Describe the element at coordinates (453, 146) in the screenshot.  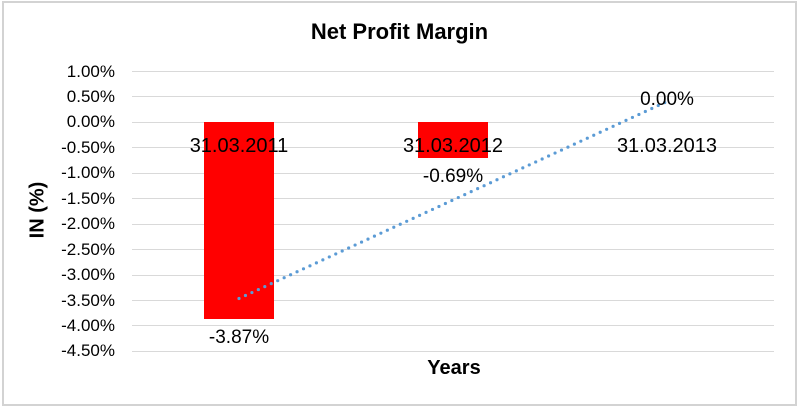
I see `category-label: 31.03.2012` at that location.